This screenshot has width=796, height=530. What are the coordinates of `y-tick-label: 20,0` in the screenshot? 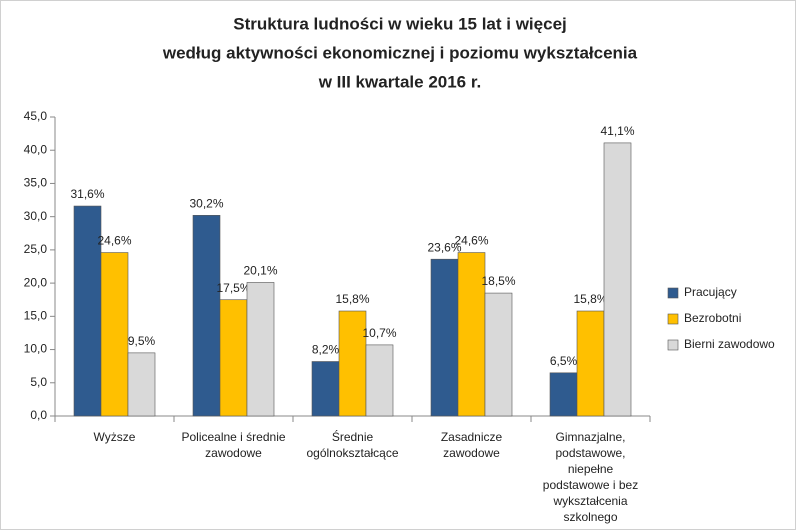 It's located at (36, 282).